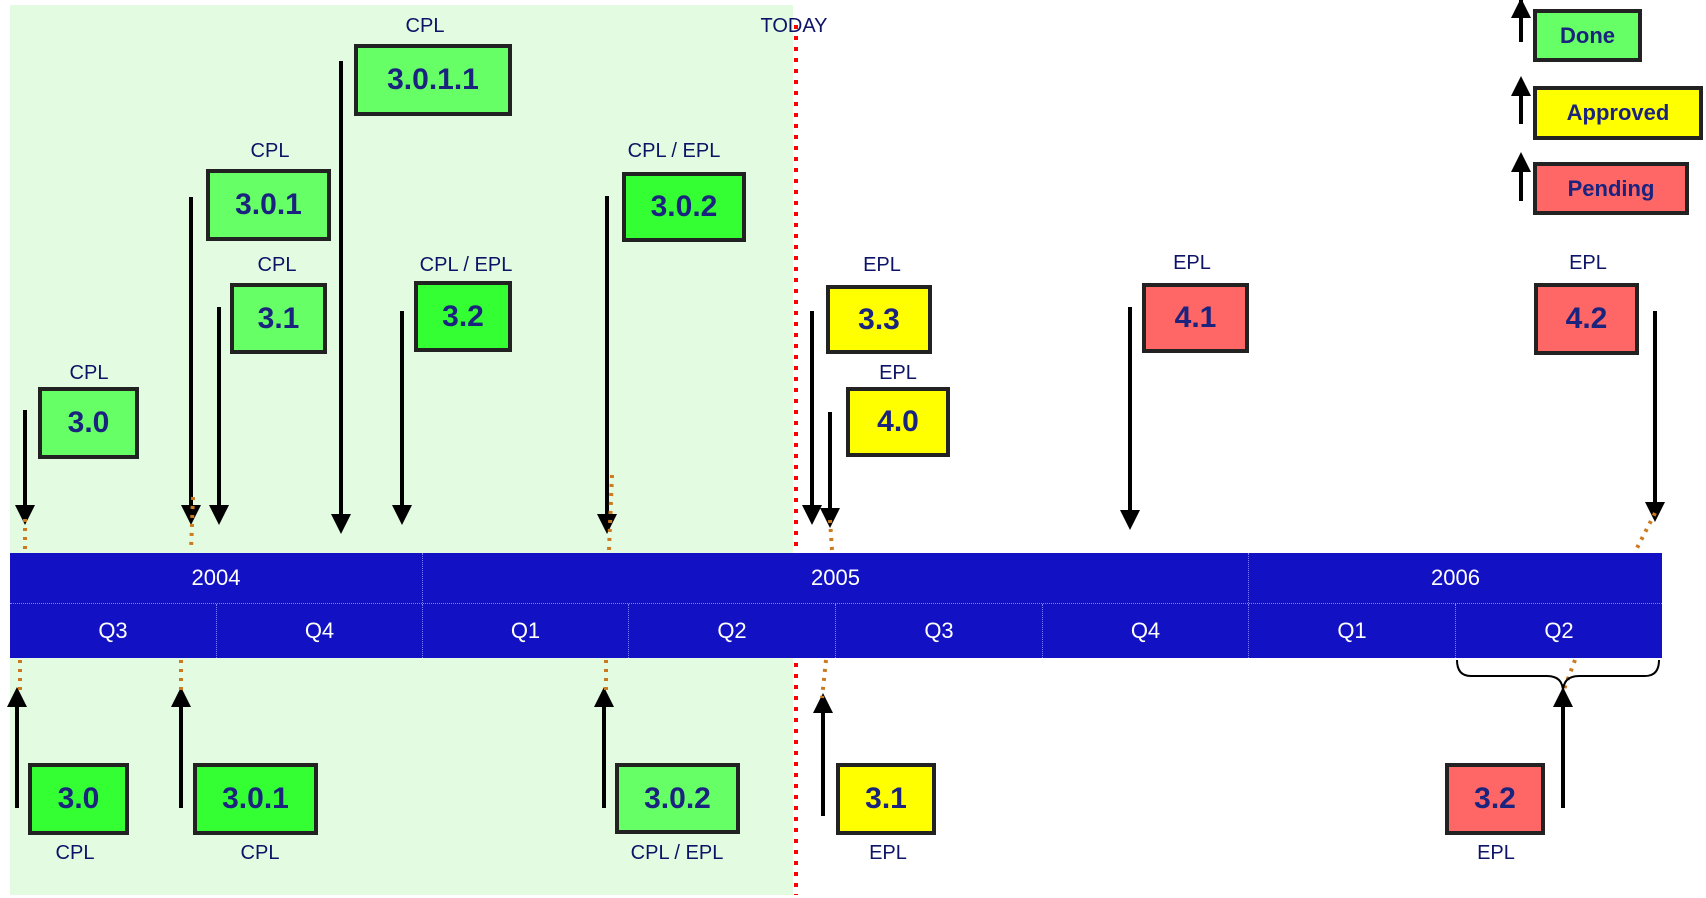 The width and height of the screenshot is (1706, 898). What do you see at coordinates (684, 207) in the screenshot?
I see `release-box-3.0.2-top: 3.0.2` at bounding box center [684, 207].